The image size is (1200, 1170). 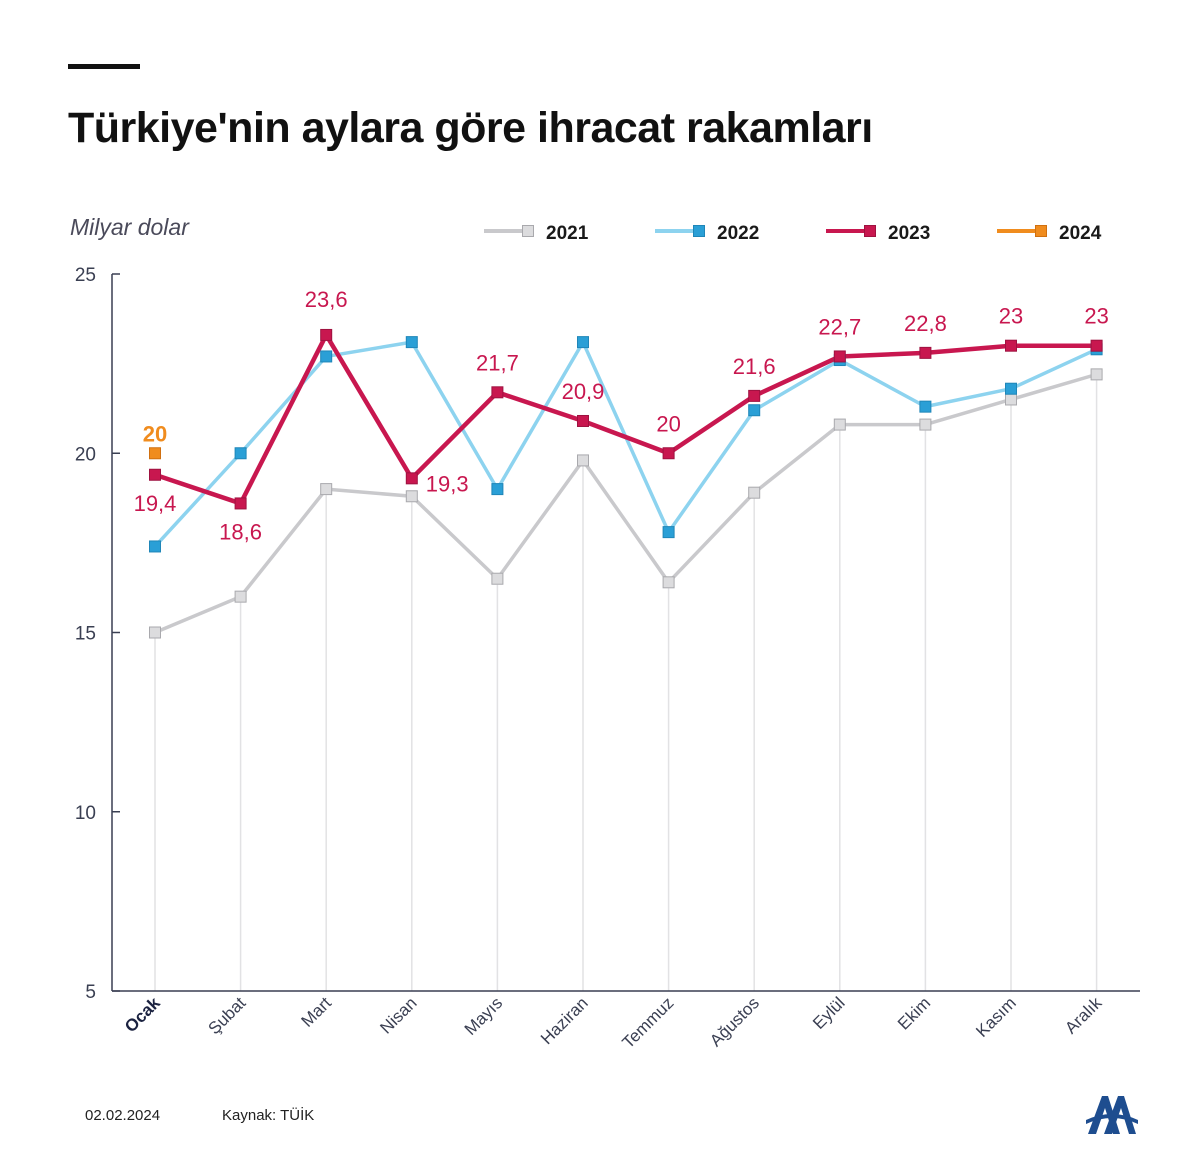 What do you see at coordinates (447, 483) in the screenshot?
I see `data-label-2023-3: 19,3` at bounding box center [447, 483].